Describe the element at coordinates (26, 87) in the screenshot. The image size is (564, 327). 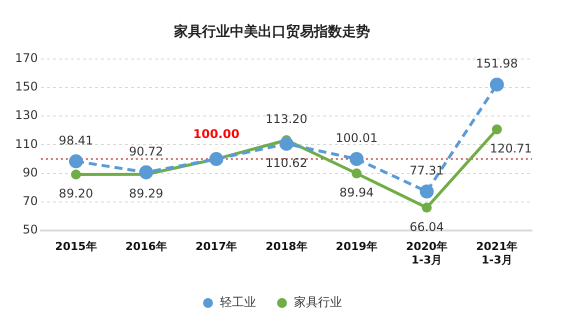
I see `y-tick-label: 150` at that location.